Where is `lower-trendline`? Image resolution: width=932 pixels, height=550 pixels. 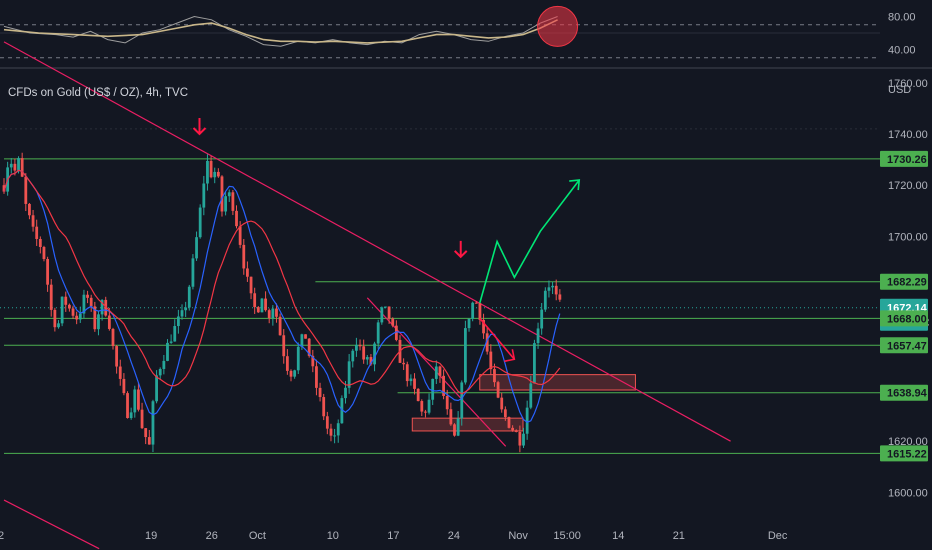 lower-trendline is located at coordinates (51, 524).